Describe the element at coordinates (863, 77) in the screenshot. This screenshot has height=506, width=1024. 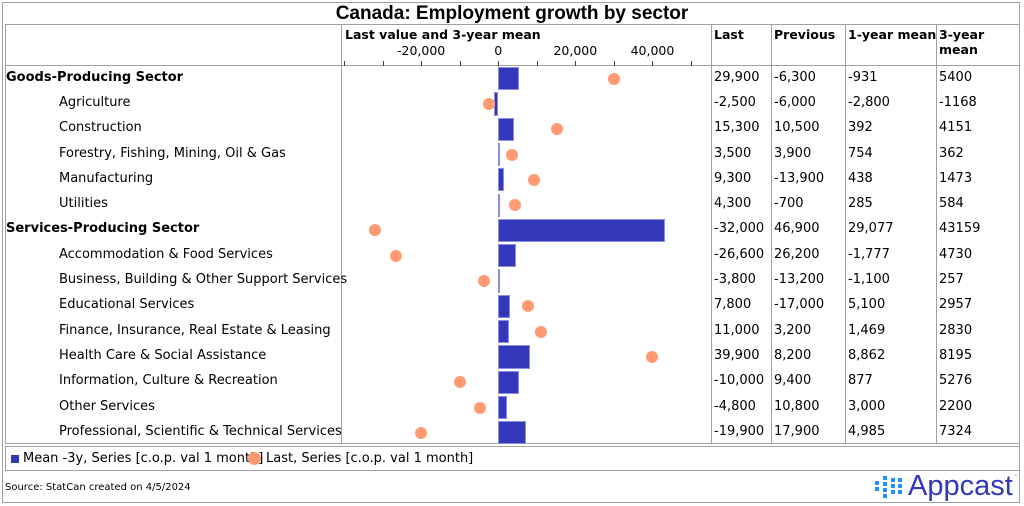
I see `cell-1y-mean: -931` at that location.